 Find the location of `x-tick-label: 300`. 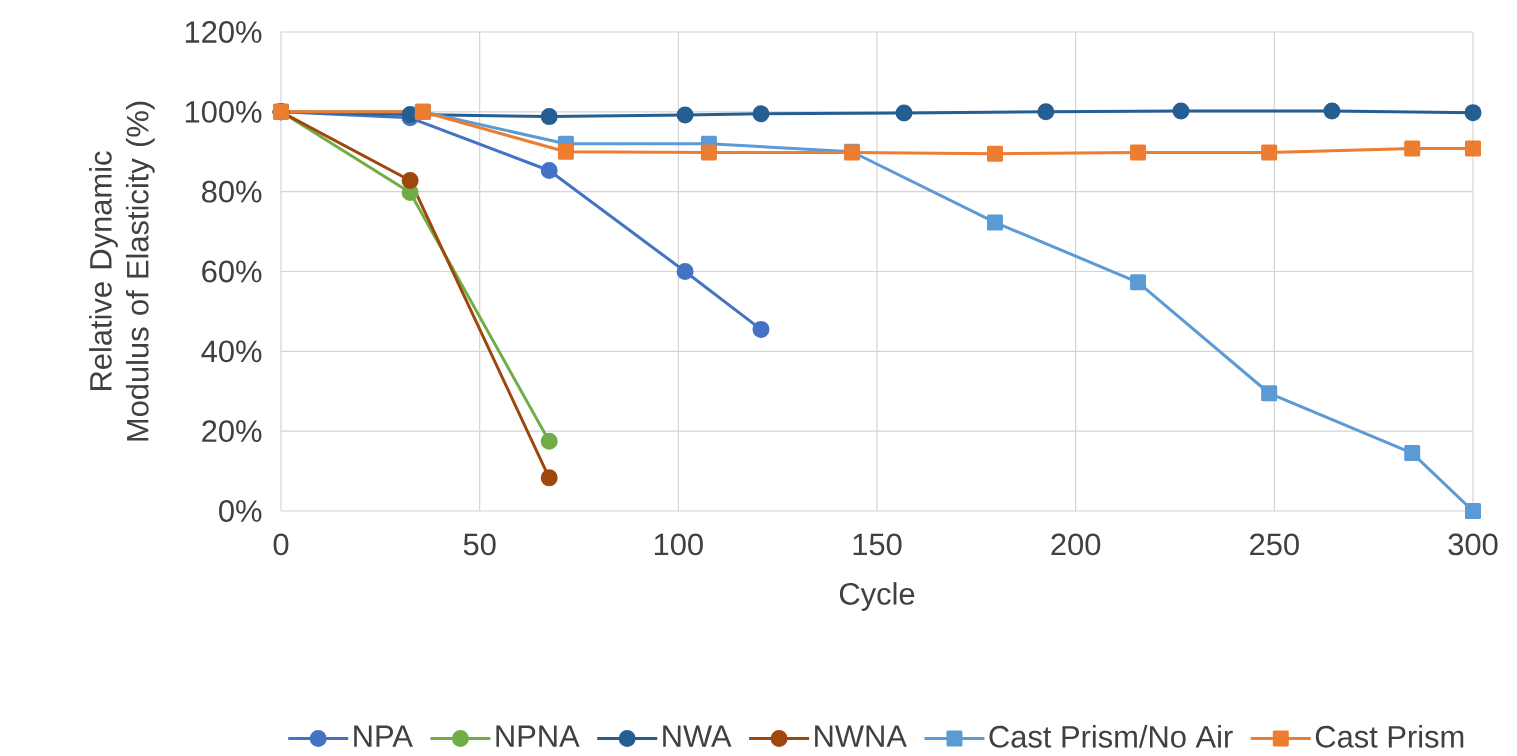

x-tick-label: 300 is located at coordinates (1473, 544).